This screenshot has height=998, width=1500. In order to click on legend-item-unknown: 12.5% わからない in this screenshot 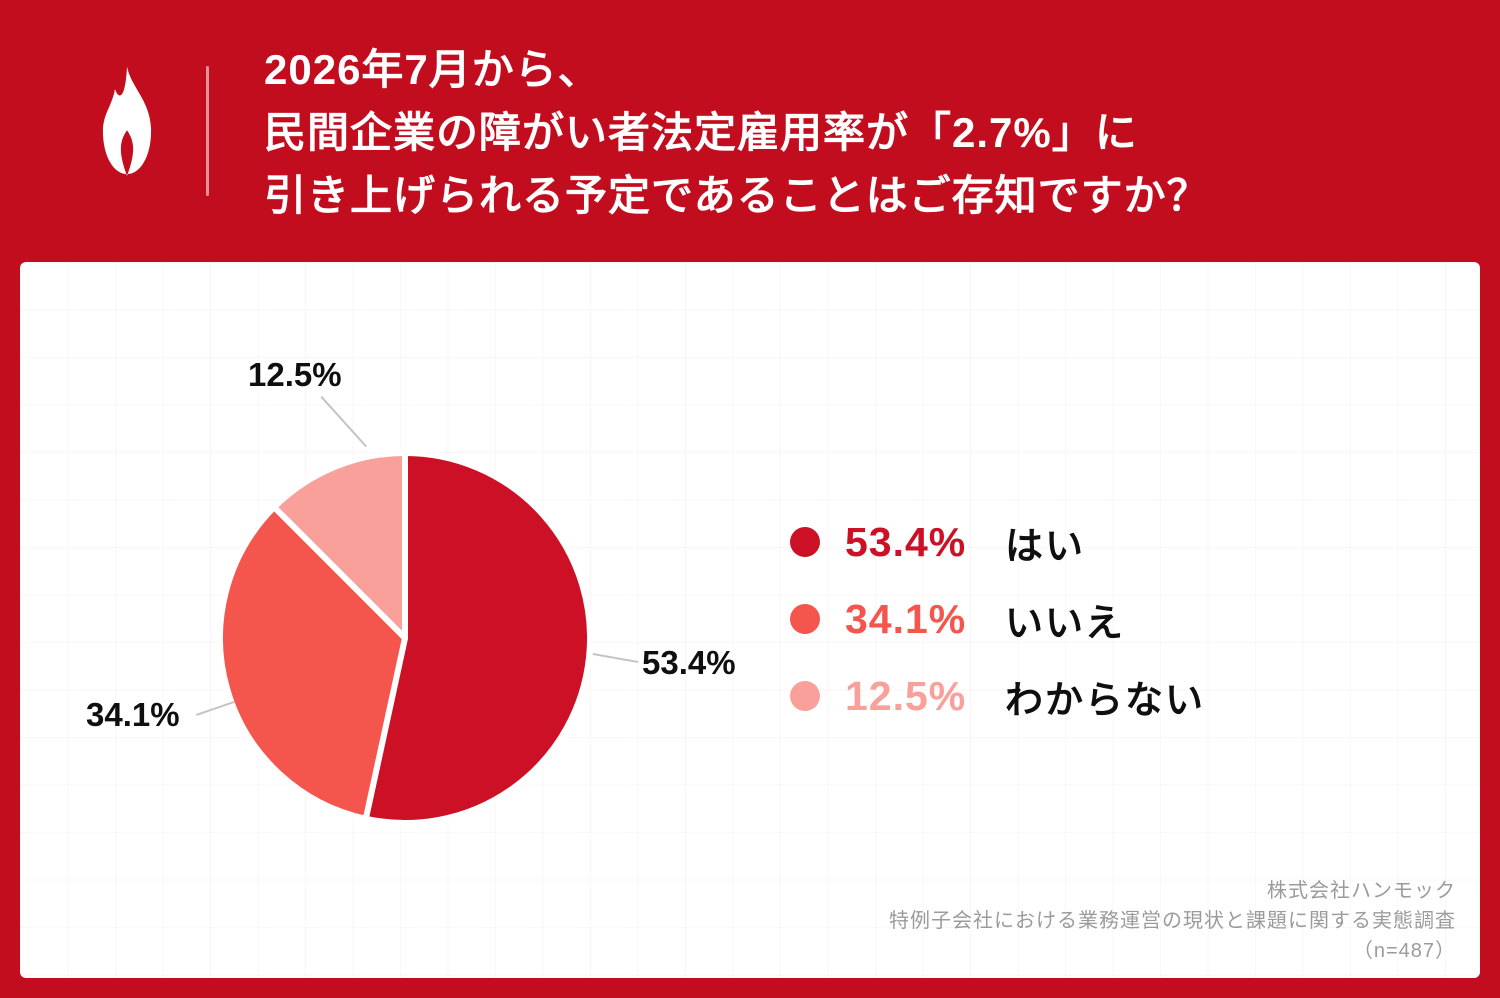, I will do `click(998, 696)`.